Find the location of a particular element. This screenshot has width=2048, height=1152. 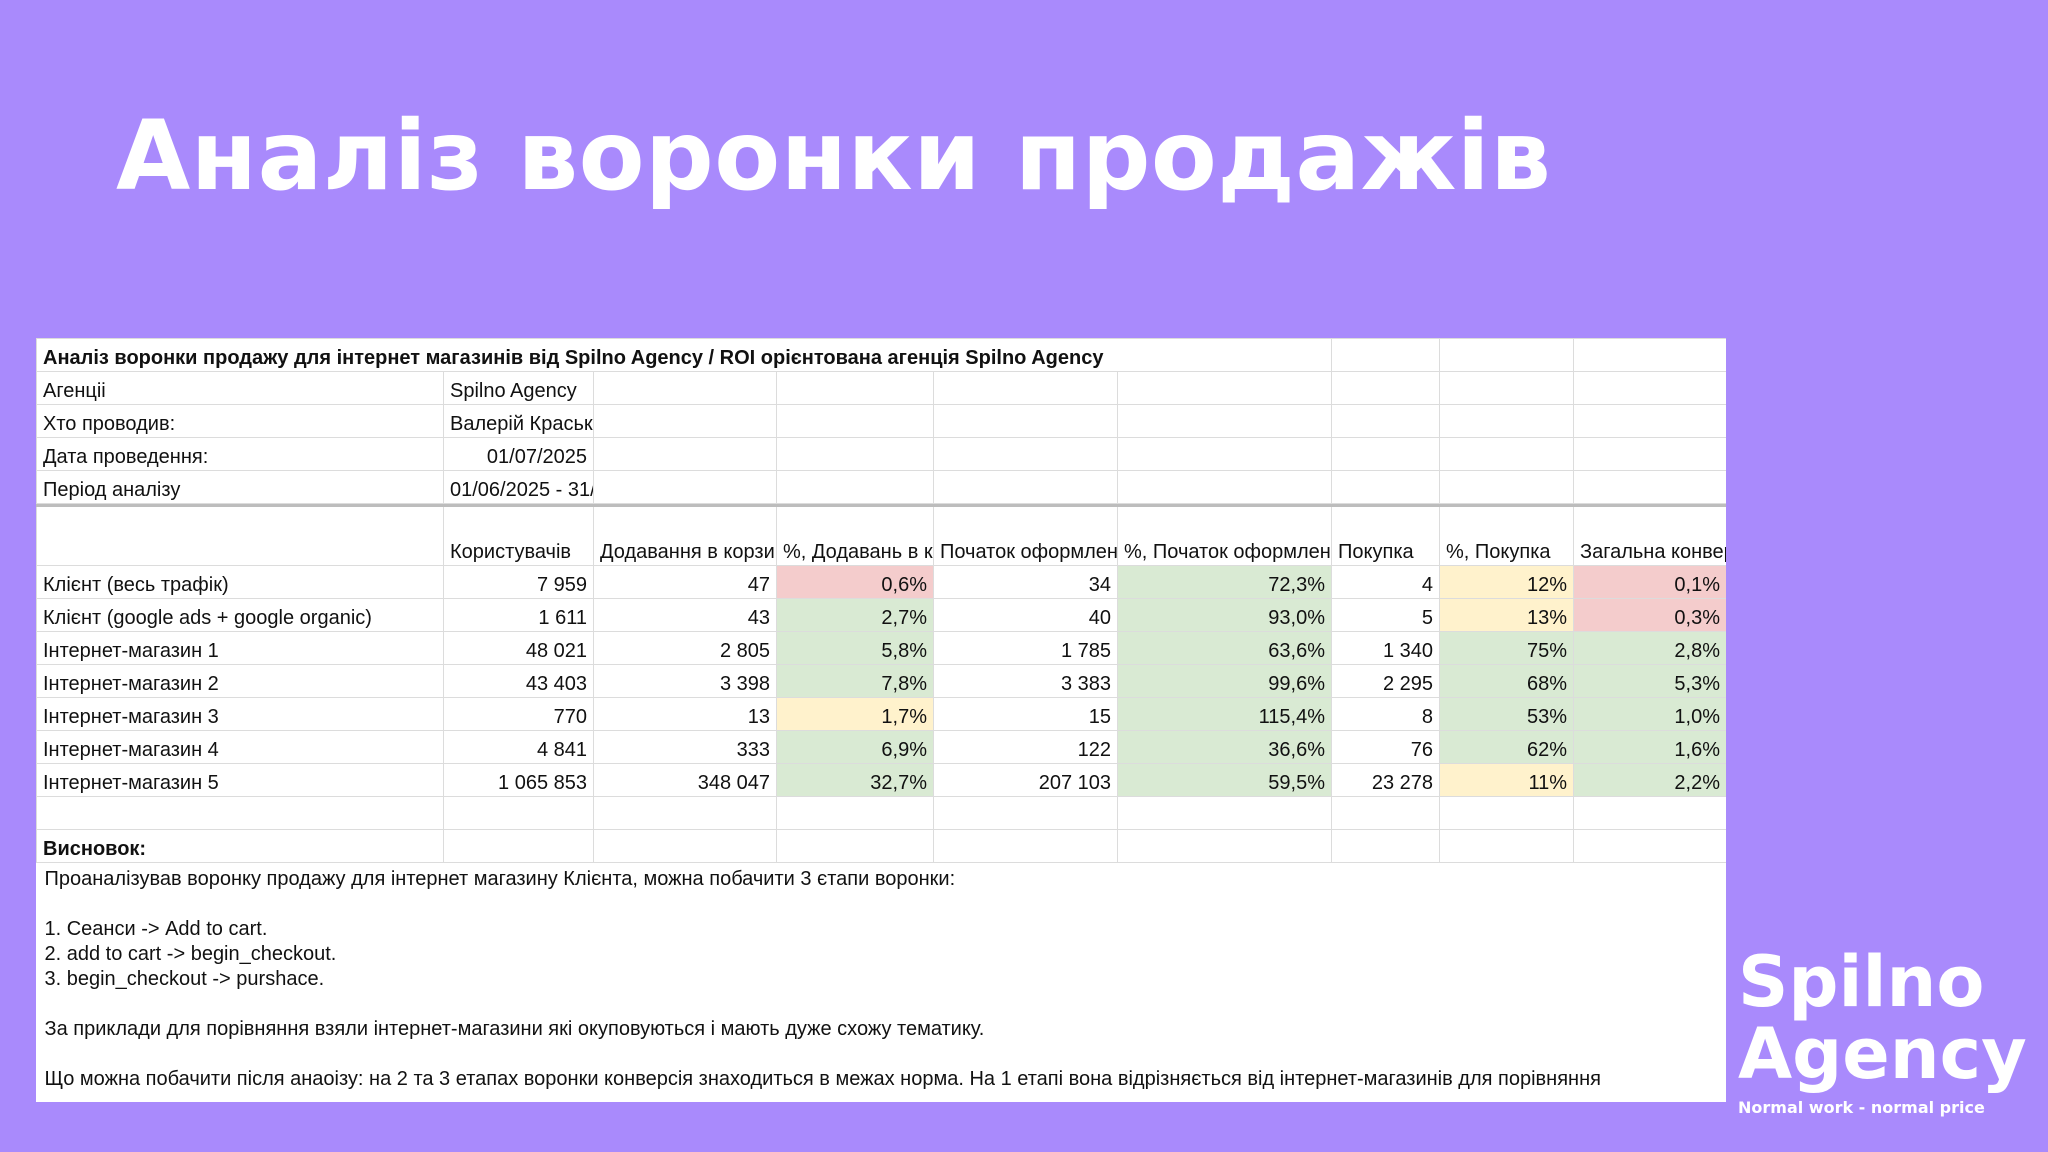

cell-users: 43 403 is located at coordinates (518, 681).